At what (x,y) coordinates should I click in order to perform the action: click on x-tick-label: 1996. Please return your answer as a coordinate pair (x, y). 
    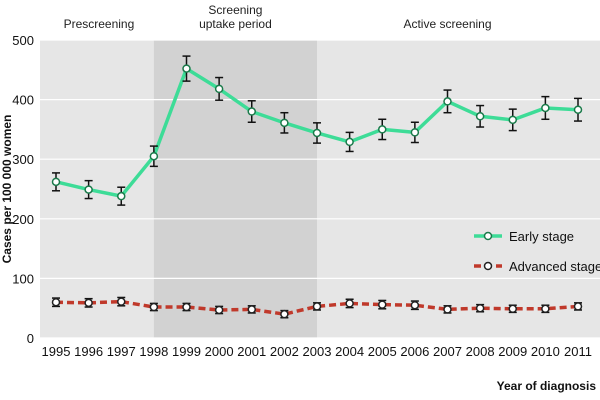
    Looking at the image, I should click on (88, 351).